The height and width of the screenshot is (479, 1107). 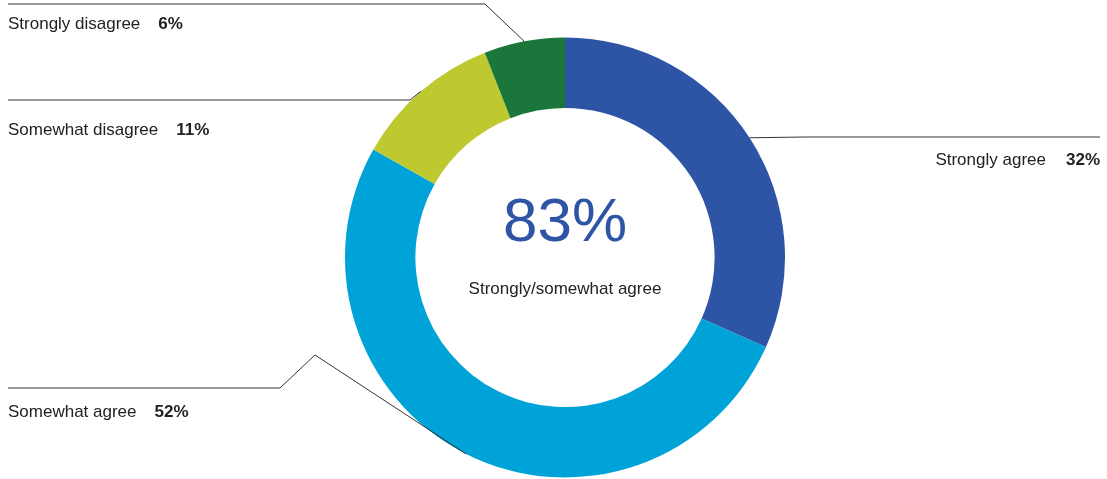 What do you see at coordinates (990, 159) in the screenshot?
I see `slice-label: Strongly agree` at bounding box center [990, 159].